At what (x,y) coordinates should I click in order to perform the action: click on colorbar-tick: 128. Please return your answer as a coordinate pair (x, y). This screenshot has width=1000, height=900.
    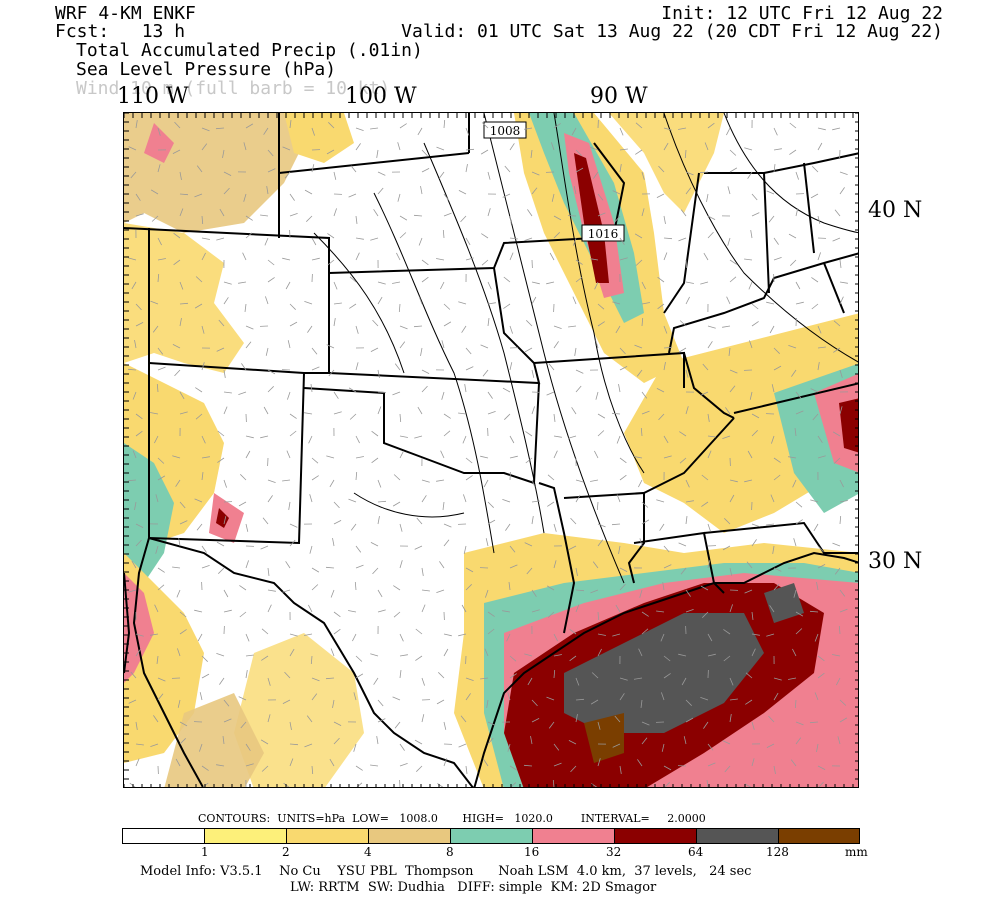
    Looking at the image, I should click on (777, 852).